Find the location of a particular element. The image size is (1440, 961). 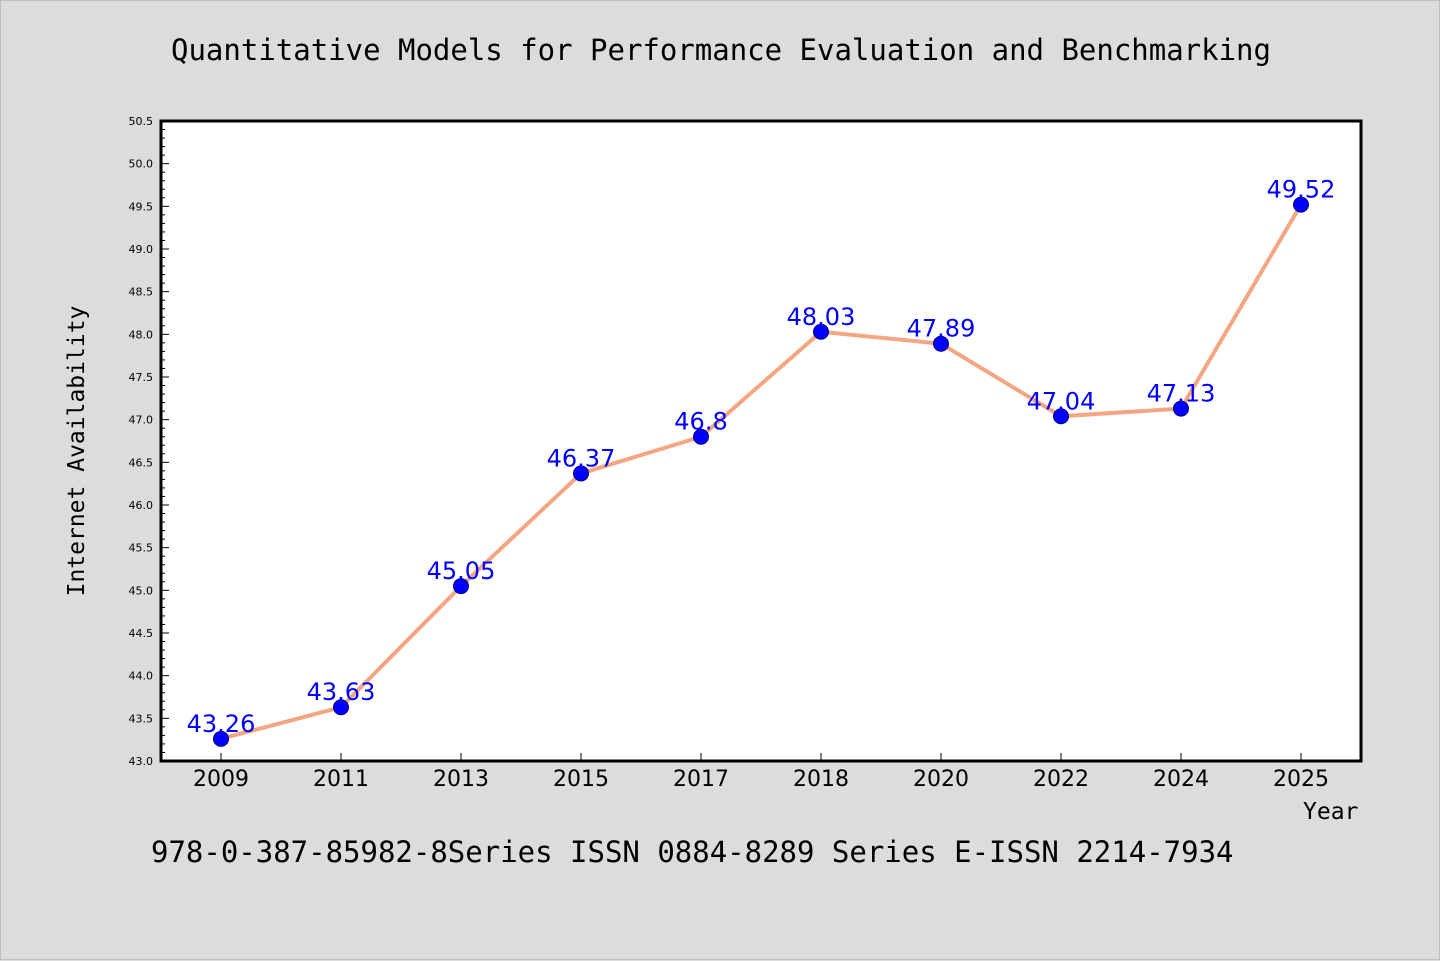

y-tick-label: 50.5 is located at coordinates (141, 121).